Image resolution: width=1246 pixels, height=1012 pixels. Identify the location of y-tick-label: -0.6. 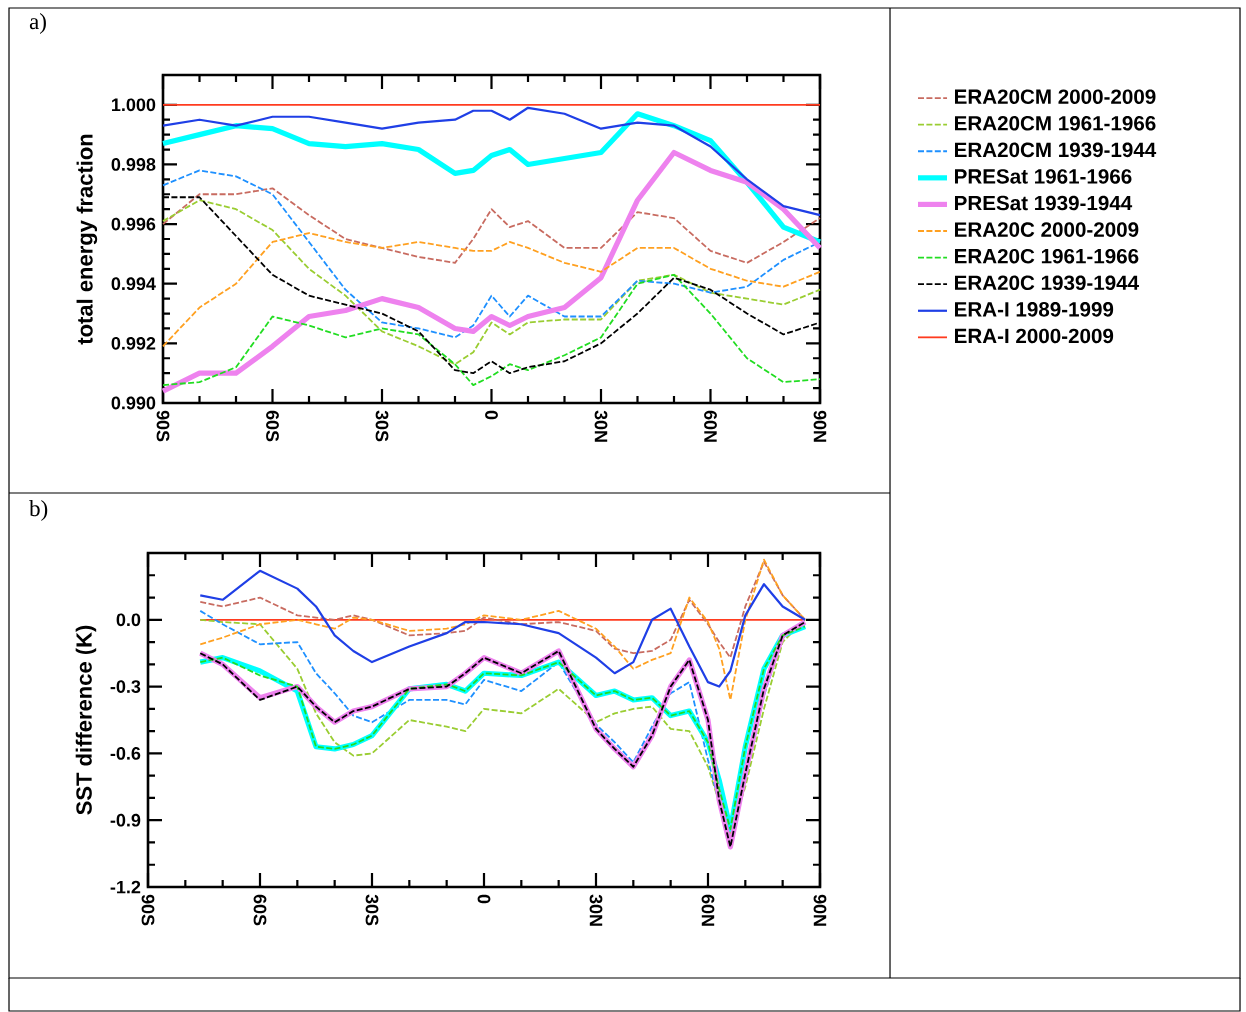
(125, 753).